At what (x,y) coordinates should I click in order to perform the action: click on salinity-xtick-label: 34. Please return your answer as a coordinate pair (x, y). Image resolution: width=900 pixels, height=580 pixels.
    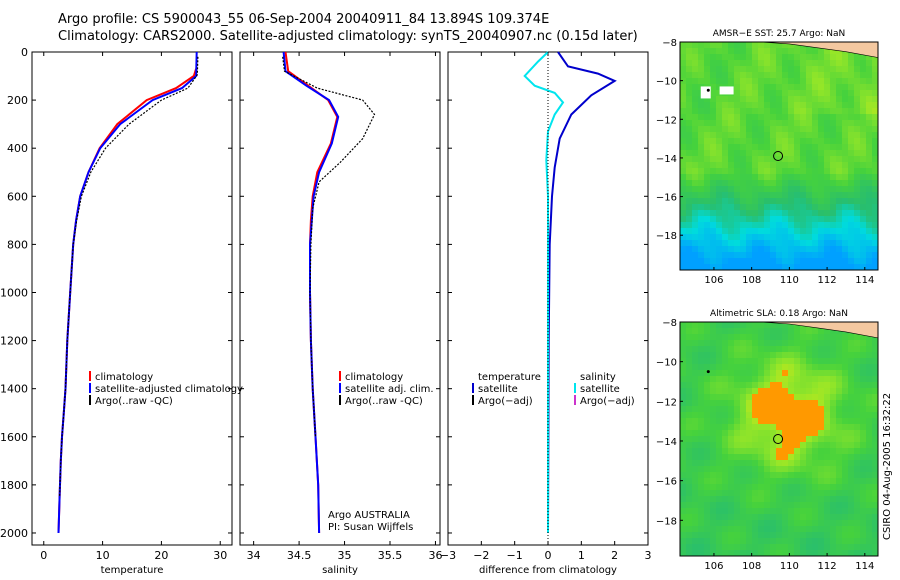
    Looking at the image, I should click on (254, 555).